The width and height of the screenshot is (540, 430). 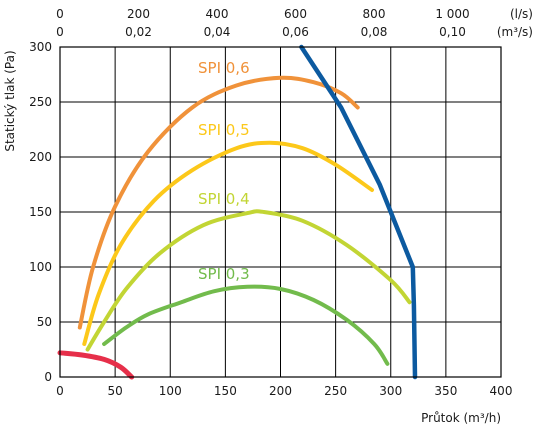 I want to click on x-tick-label: 0, so click(x=60, y=391).